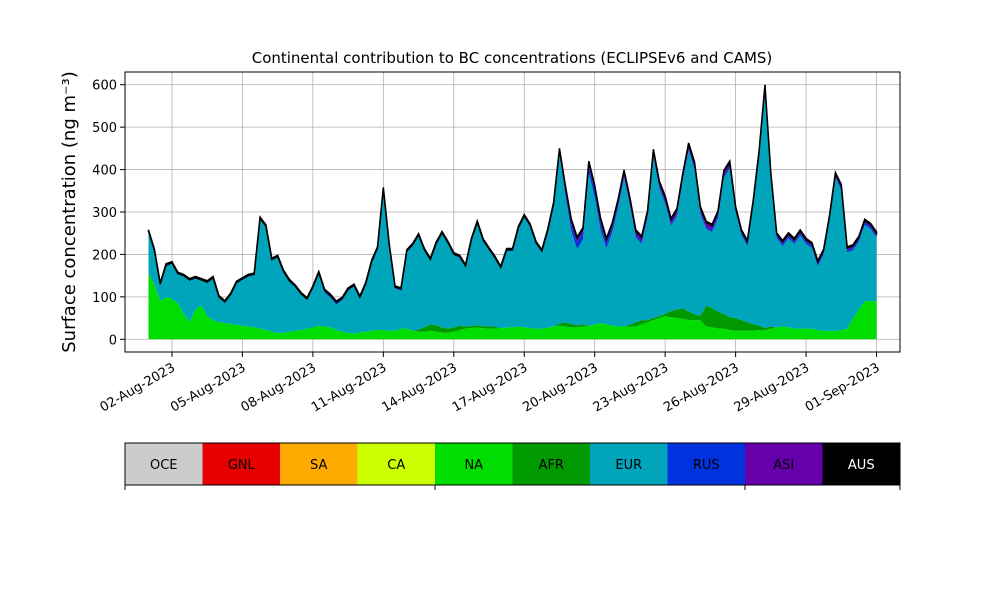  I want to click on legend-label-sa: SA, so click(318, 465).